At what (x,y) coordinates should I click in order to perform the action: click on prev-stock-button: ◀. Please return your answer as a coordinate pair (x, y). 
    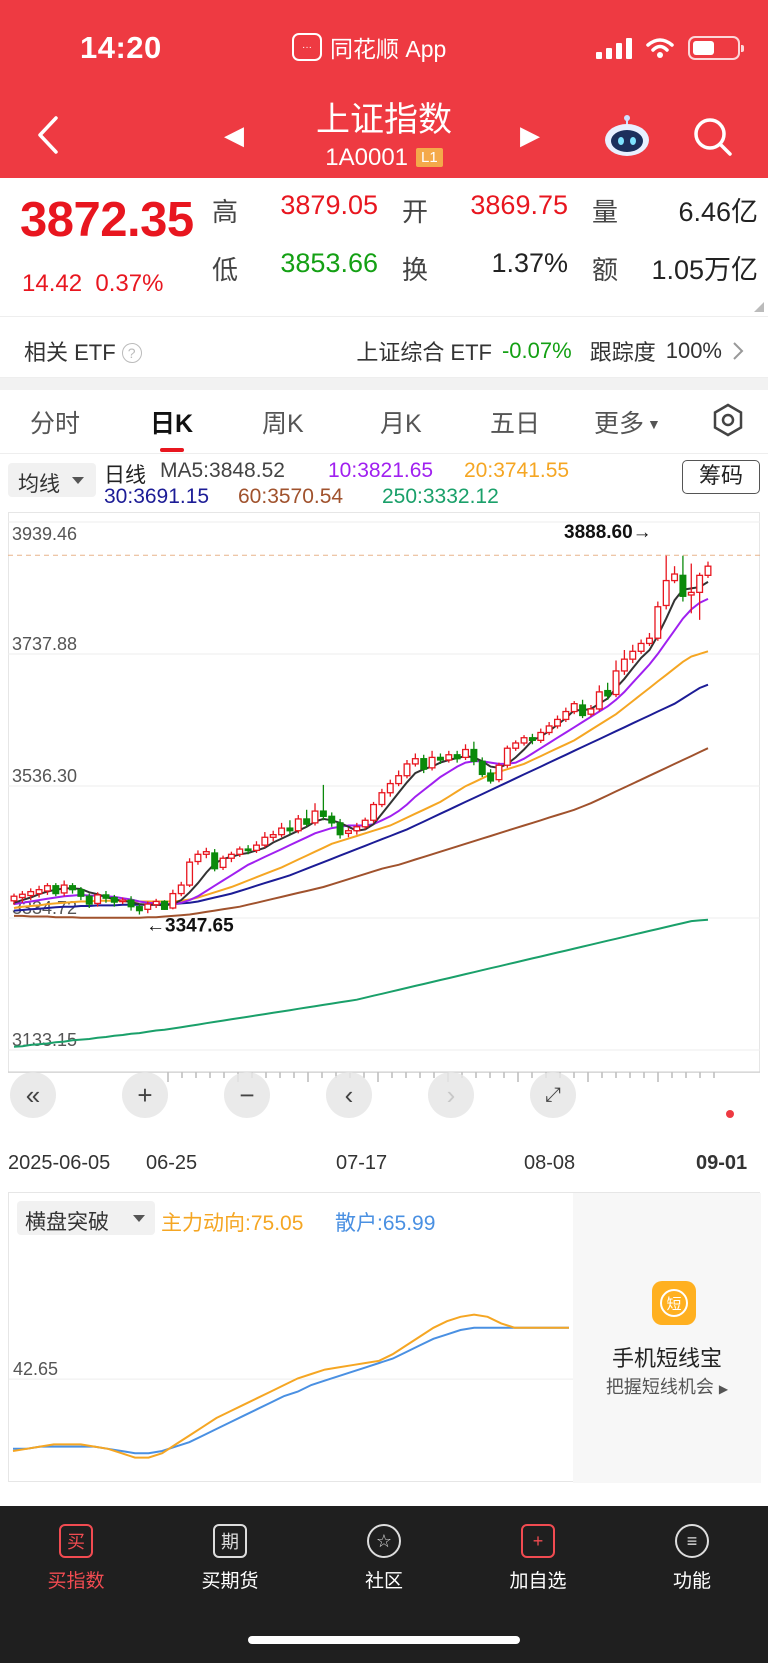
    Looking at the image, I should click on (234, 135).